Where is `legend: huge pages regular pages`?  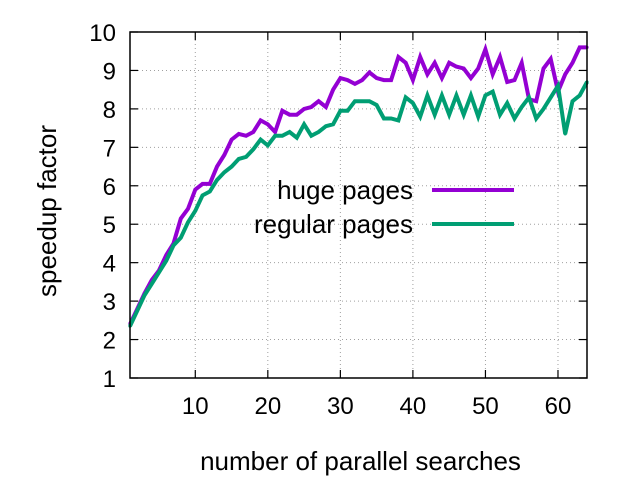
legend: huge pages regular pages is located at coordinates (384, 207).